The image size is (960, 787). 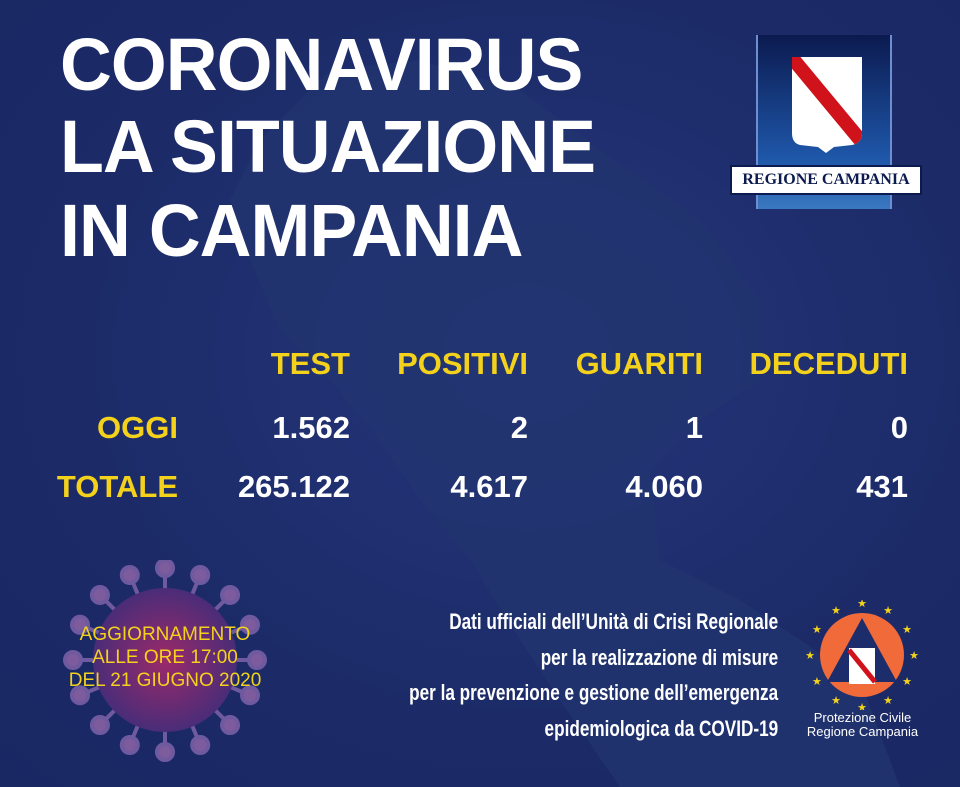 What do you see at coordinates (882, 486) in the screenshot?
I see `totale-deceduti: 431` at bounding box center [882, 486].